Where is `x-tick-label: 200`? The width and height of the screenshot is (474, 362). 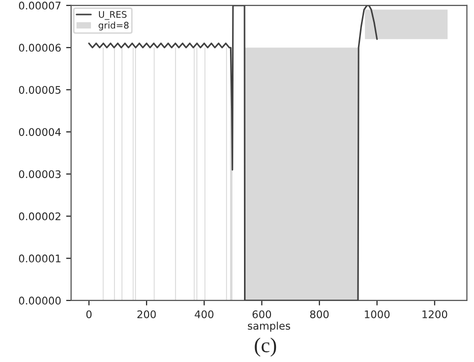
x-tick-label: 200 is located at coordinates (146, 314).